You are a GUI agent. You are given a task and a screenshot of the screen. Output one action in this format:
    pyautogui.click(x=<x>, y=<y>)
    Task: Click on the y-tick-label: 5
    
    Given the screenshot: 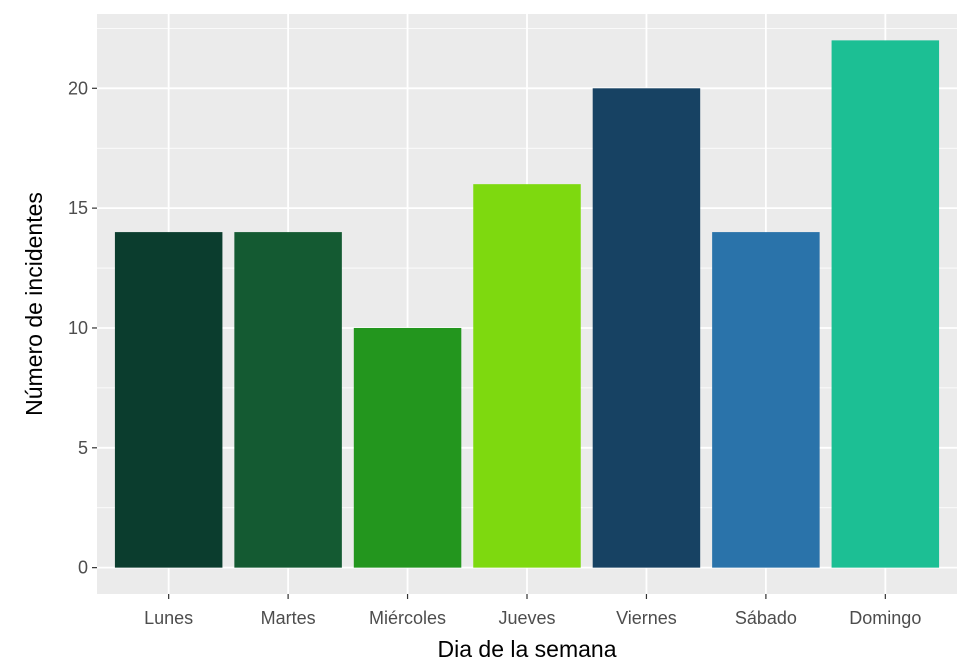 What is the action you would take?
    pyautogui.click(x=83, y=448)
    